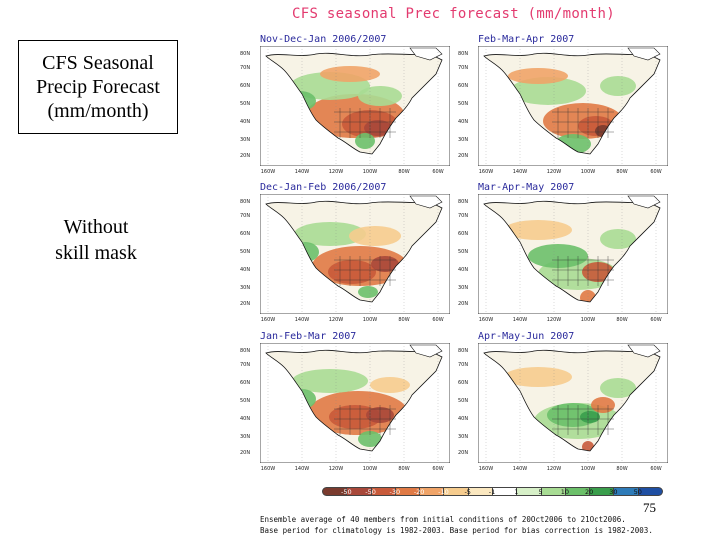 The width and height of the screenshot is (720, 540). I want to click on colorbar-tick-label: -10, so click(443, 492).